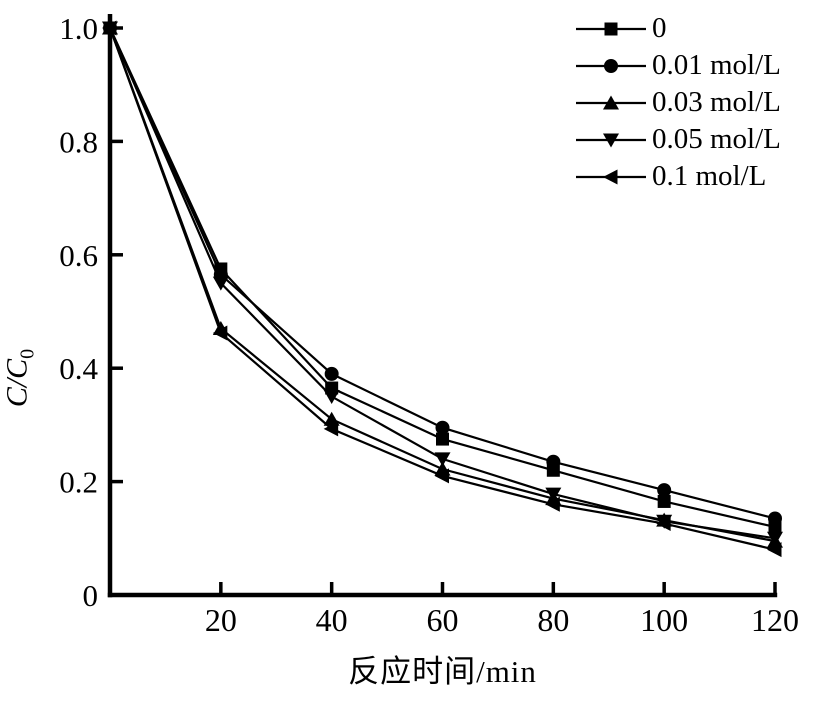  I want to click on legend-item-2: 0.03 mol/L, so click(678, 102).